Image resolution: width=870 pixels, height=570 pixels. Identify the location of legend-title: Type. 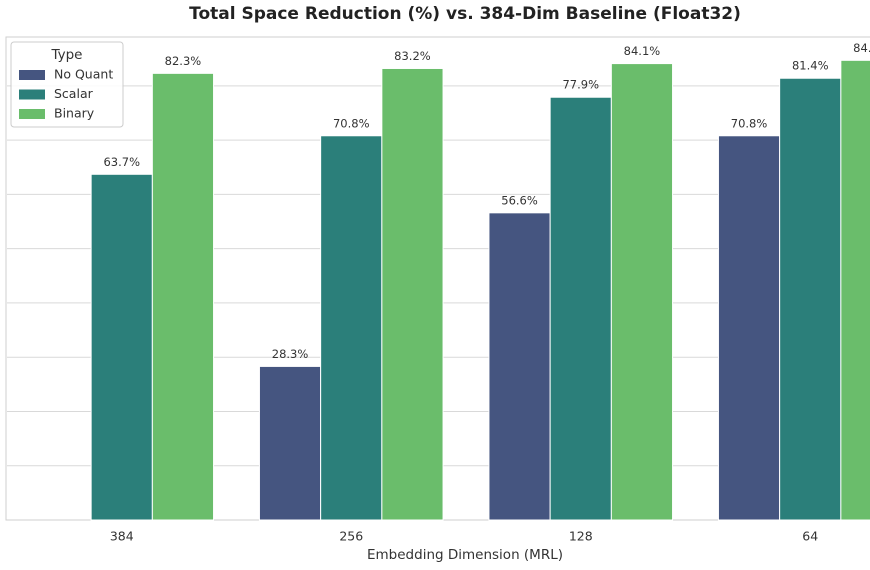
(66, 55).